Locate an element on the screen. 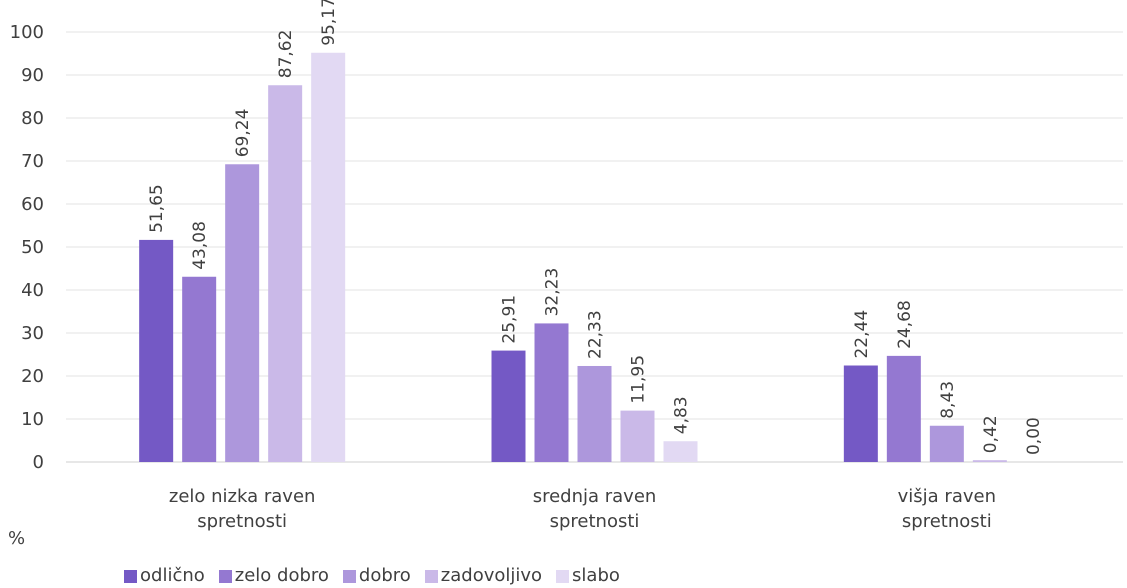  legend-item: slabo is located at coordinates (588, 576).